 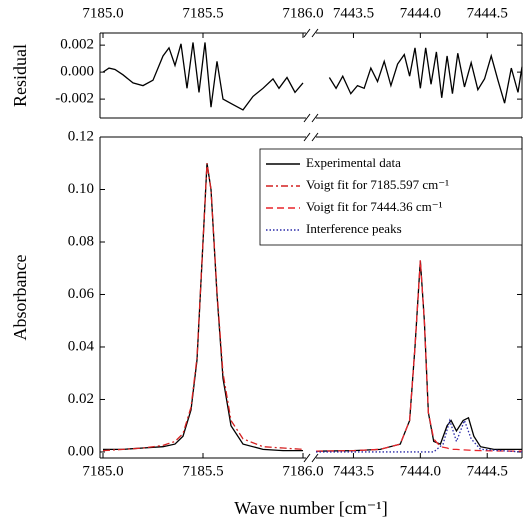 I want to click on legend-label: Experimental data, so click(x=353, y=162).